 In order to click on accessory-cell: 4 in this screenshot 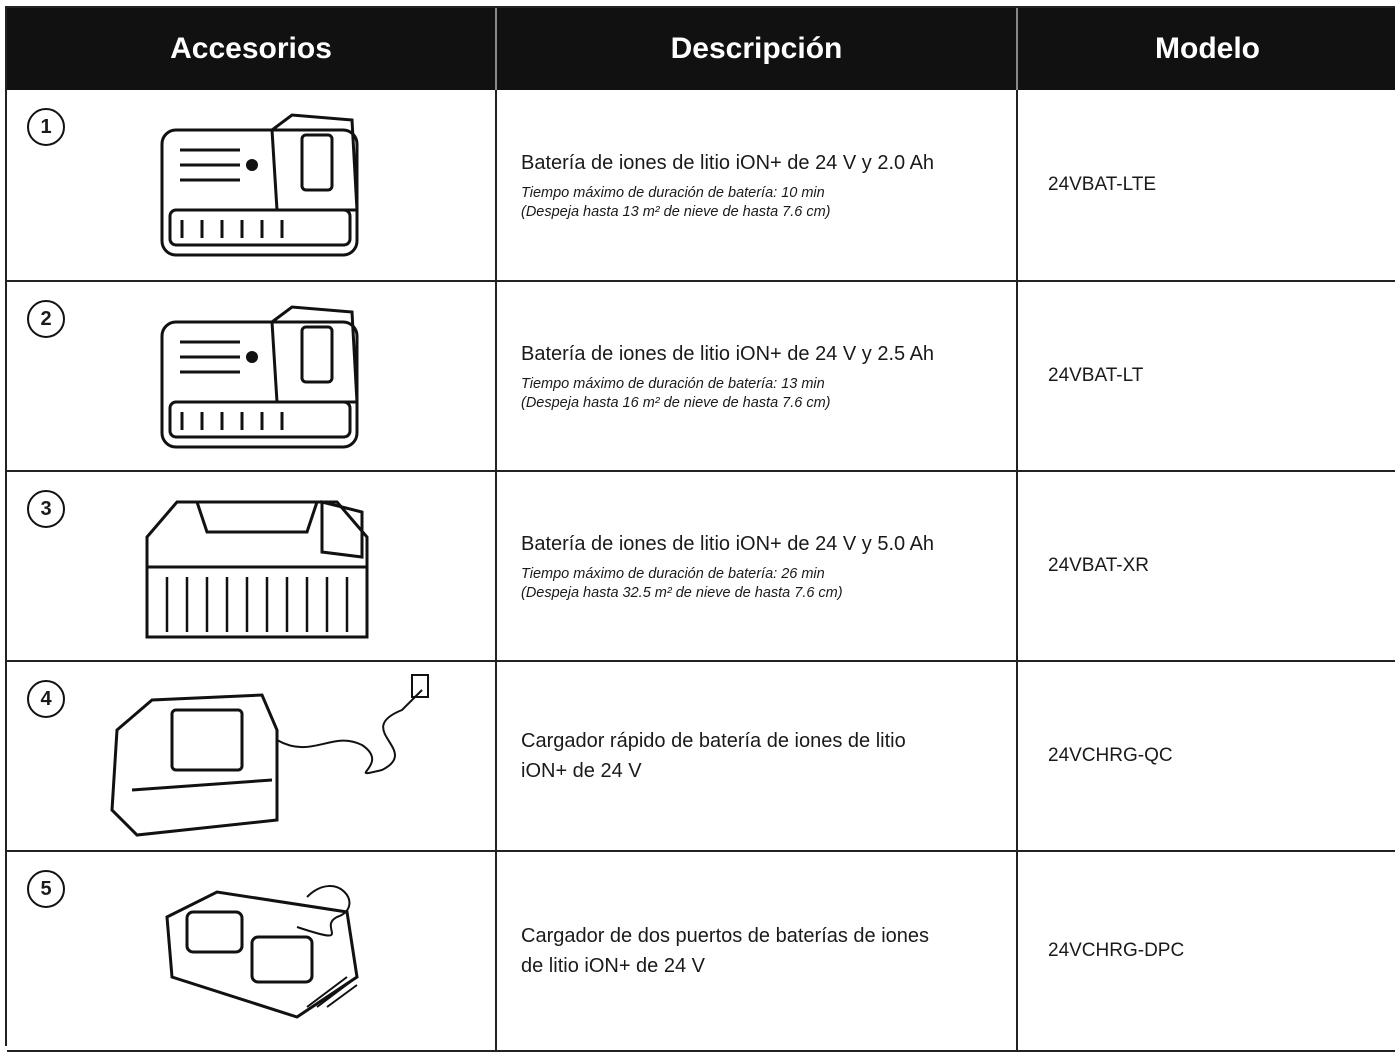, I will do `click(252, 757)`.